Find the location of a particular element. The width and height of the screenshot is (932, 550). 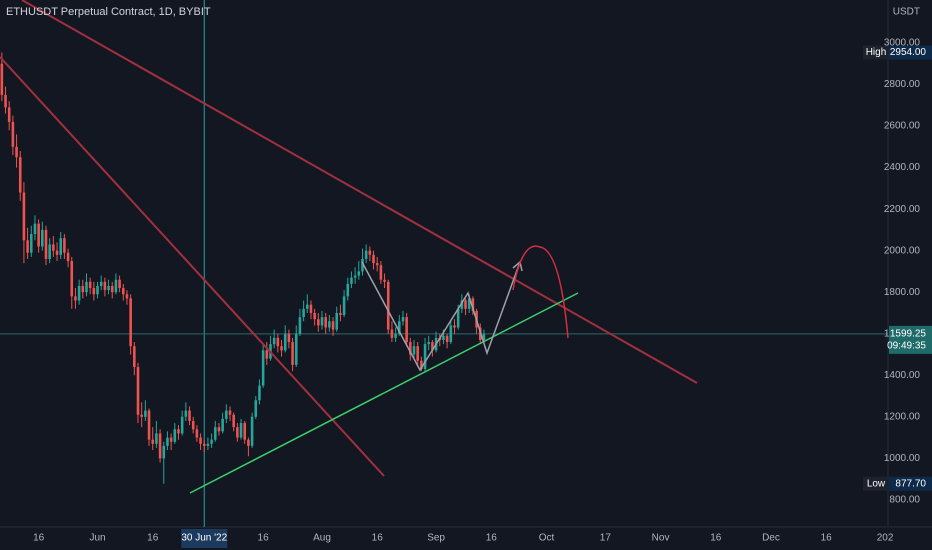

y-tick-label: 1200.00 is located at coordinates (902, 416).